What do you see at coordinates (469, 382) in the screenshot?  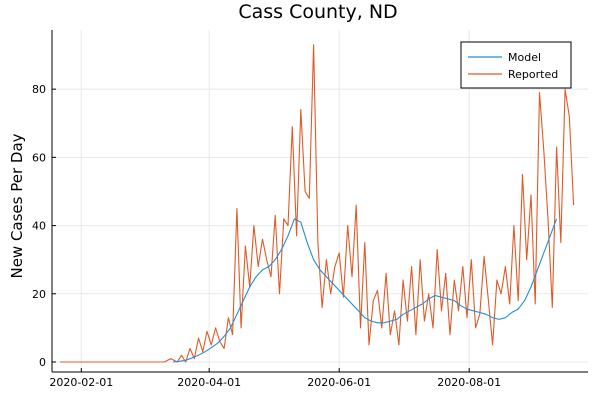 I see `x-tick-label: 2020-08-01` at bounding box center [469, 382].